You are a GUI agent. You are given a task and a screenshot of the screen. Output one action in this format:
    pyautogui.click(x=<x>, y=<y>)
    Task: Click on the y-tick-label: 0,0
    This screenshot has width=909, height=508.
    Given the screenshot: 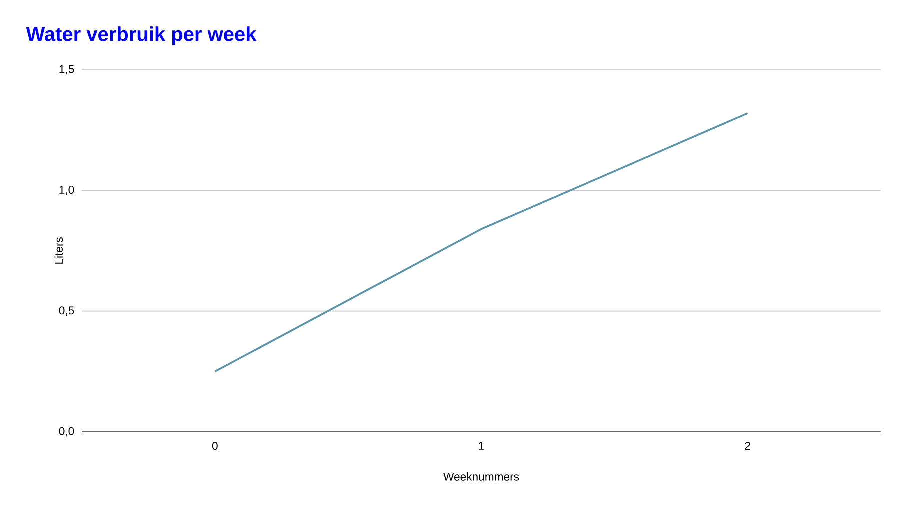 What is the action you would take?
    pyautogui.click(x=66, y=432)
    